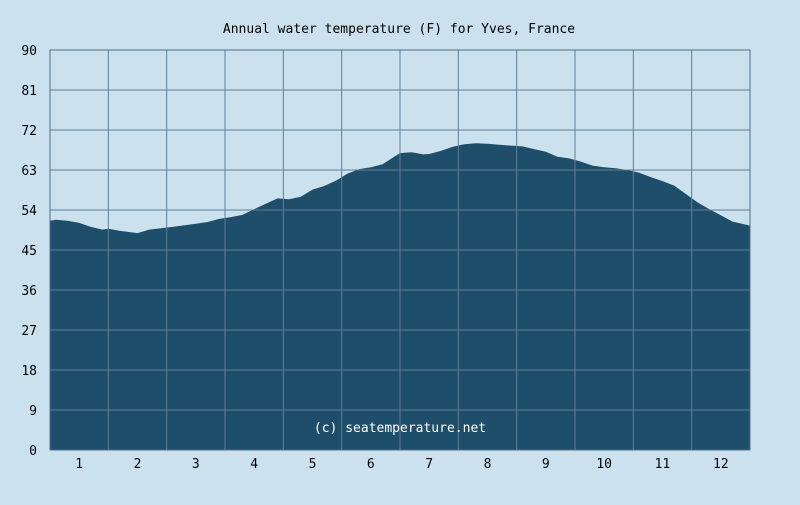 Image resolution: width=800 pixels, height=505 pixels. What do you see at coordinates (488, 464) in the screenshot?
I see `x-tick-label: 8` at bounding box center [488, 464].